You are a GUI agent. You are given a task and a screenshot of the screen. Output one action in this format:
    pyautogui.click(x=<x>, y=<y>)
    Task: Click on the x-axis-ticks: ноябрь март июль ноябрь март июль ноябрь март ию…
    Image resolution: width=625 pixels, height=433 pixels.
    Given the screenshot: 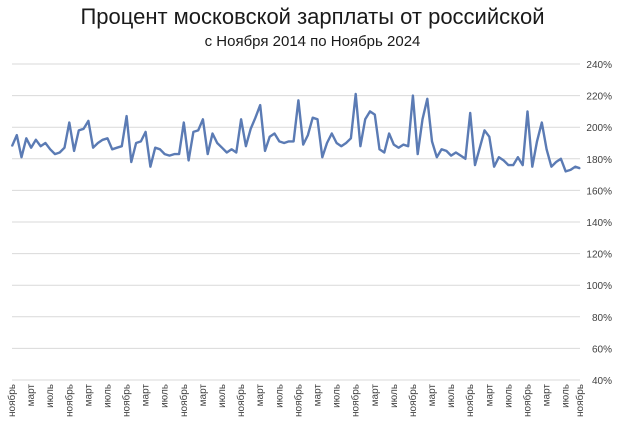 What is the action you would take?
    pyautogui.click(x=296, y=400)
    